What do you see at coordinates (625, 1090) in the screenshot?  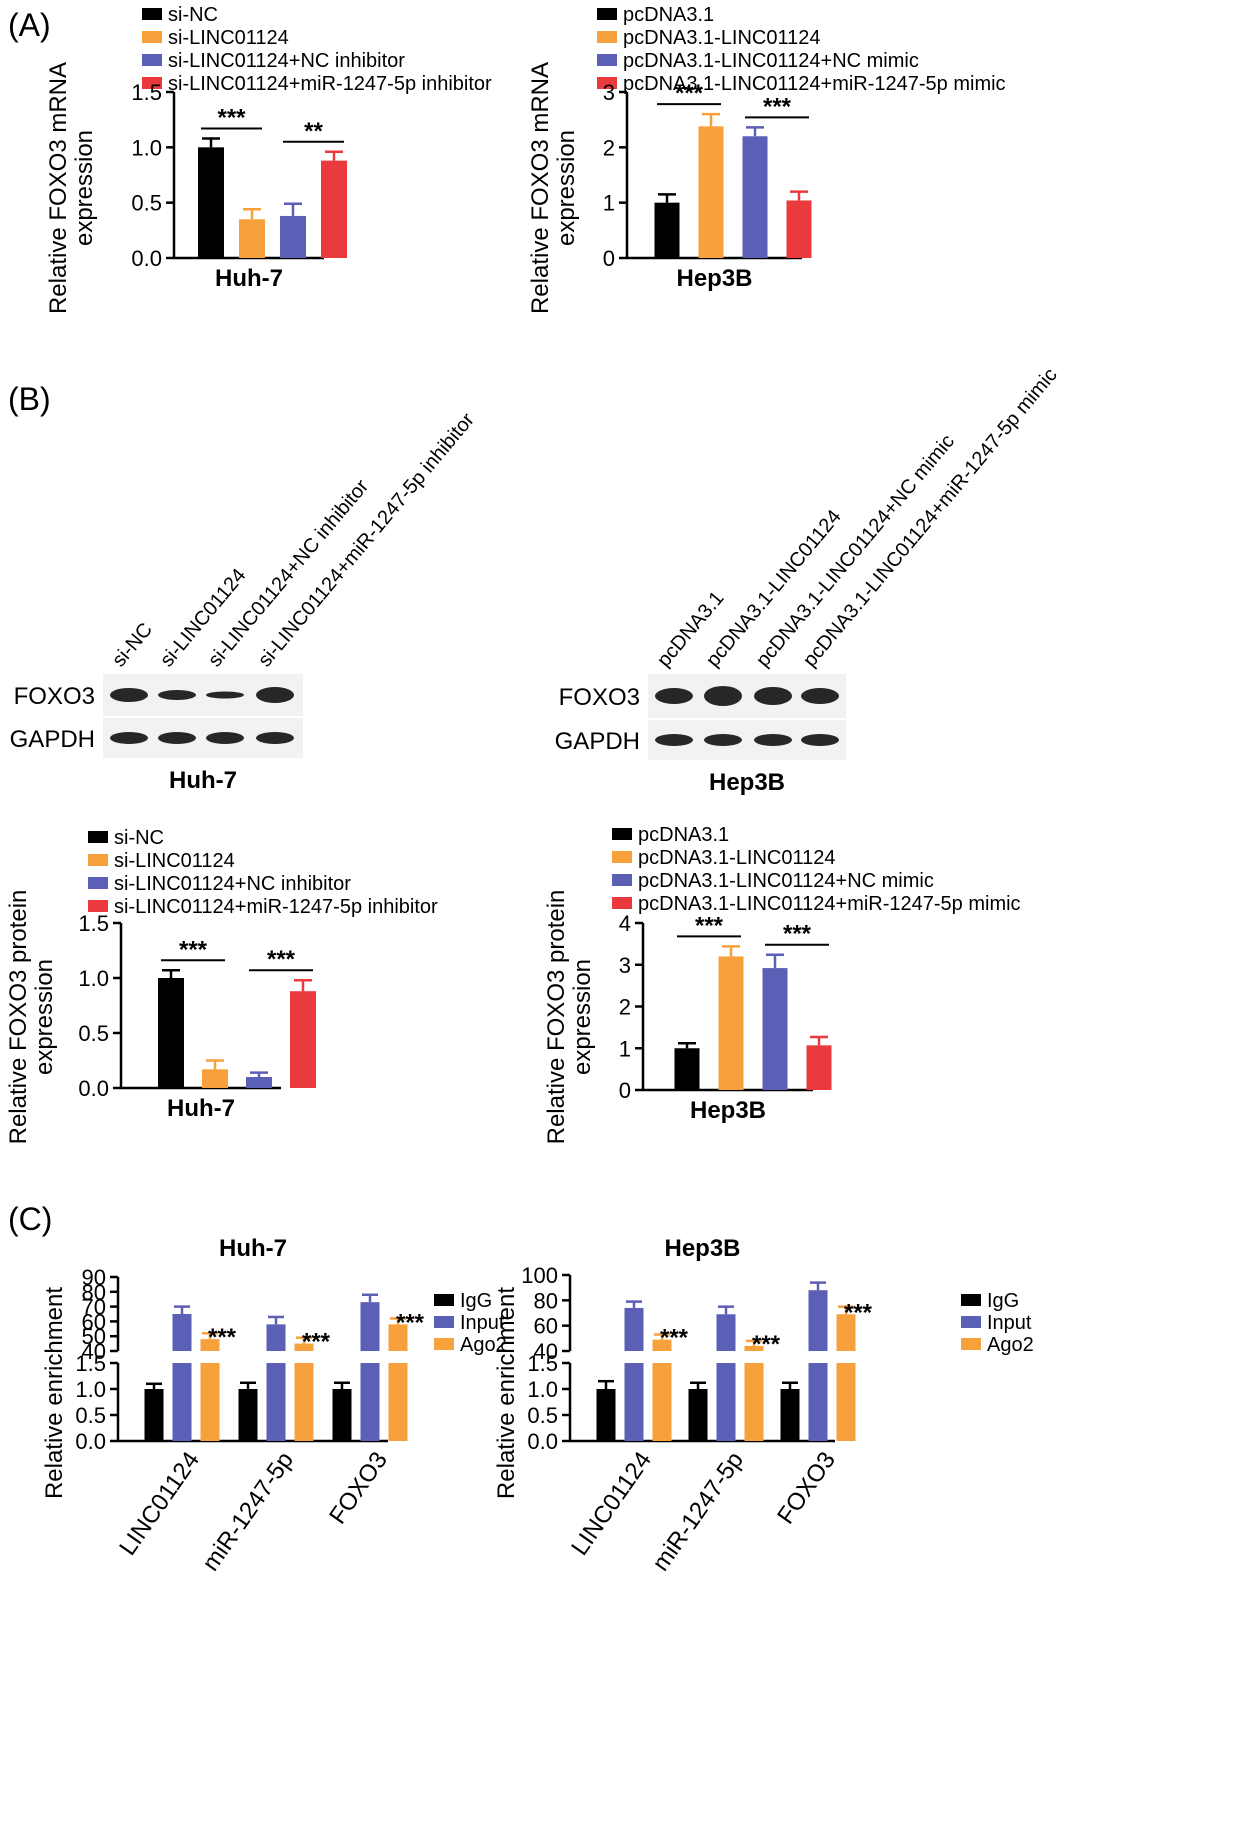 I see `y-tick-label: 0` at bounding box center [625, 1090].